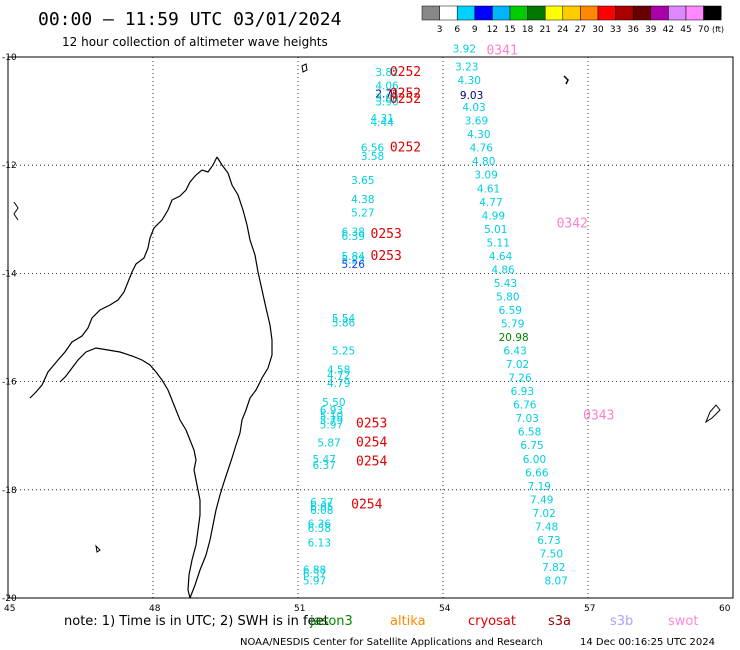 The height and width of the screenshot is (650, 740). Describe the element at coordinates (544, 30) in the screenshot. I see `scale-tick-label: 21` at that location.